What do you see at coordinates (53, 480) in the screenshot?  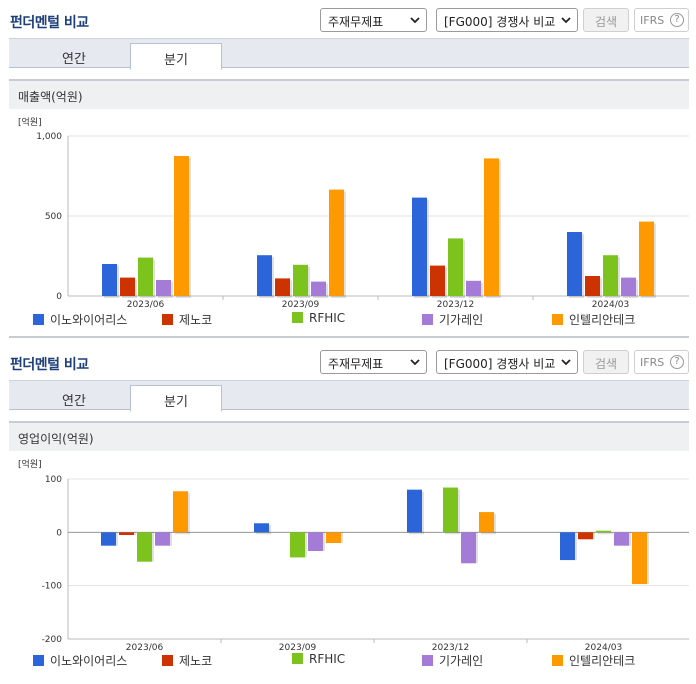 I see `y-tick-label: 100` at bounding box center [53, 480].